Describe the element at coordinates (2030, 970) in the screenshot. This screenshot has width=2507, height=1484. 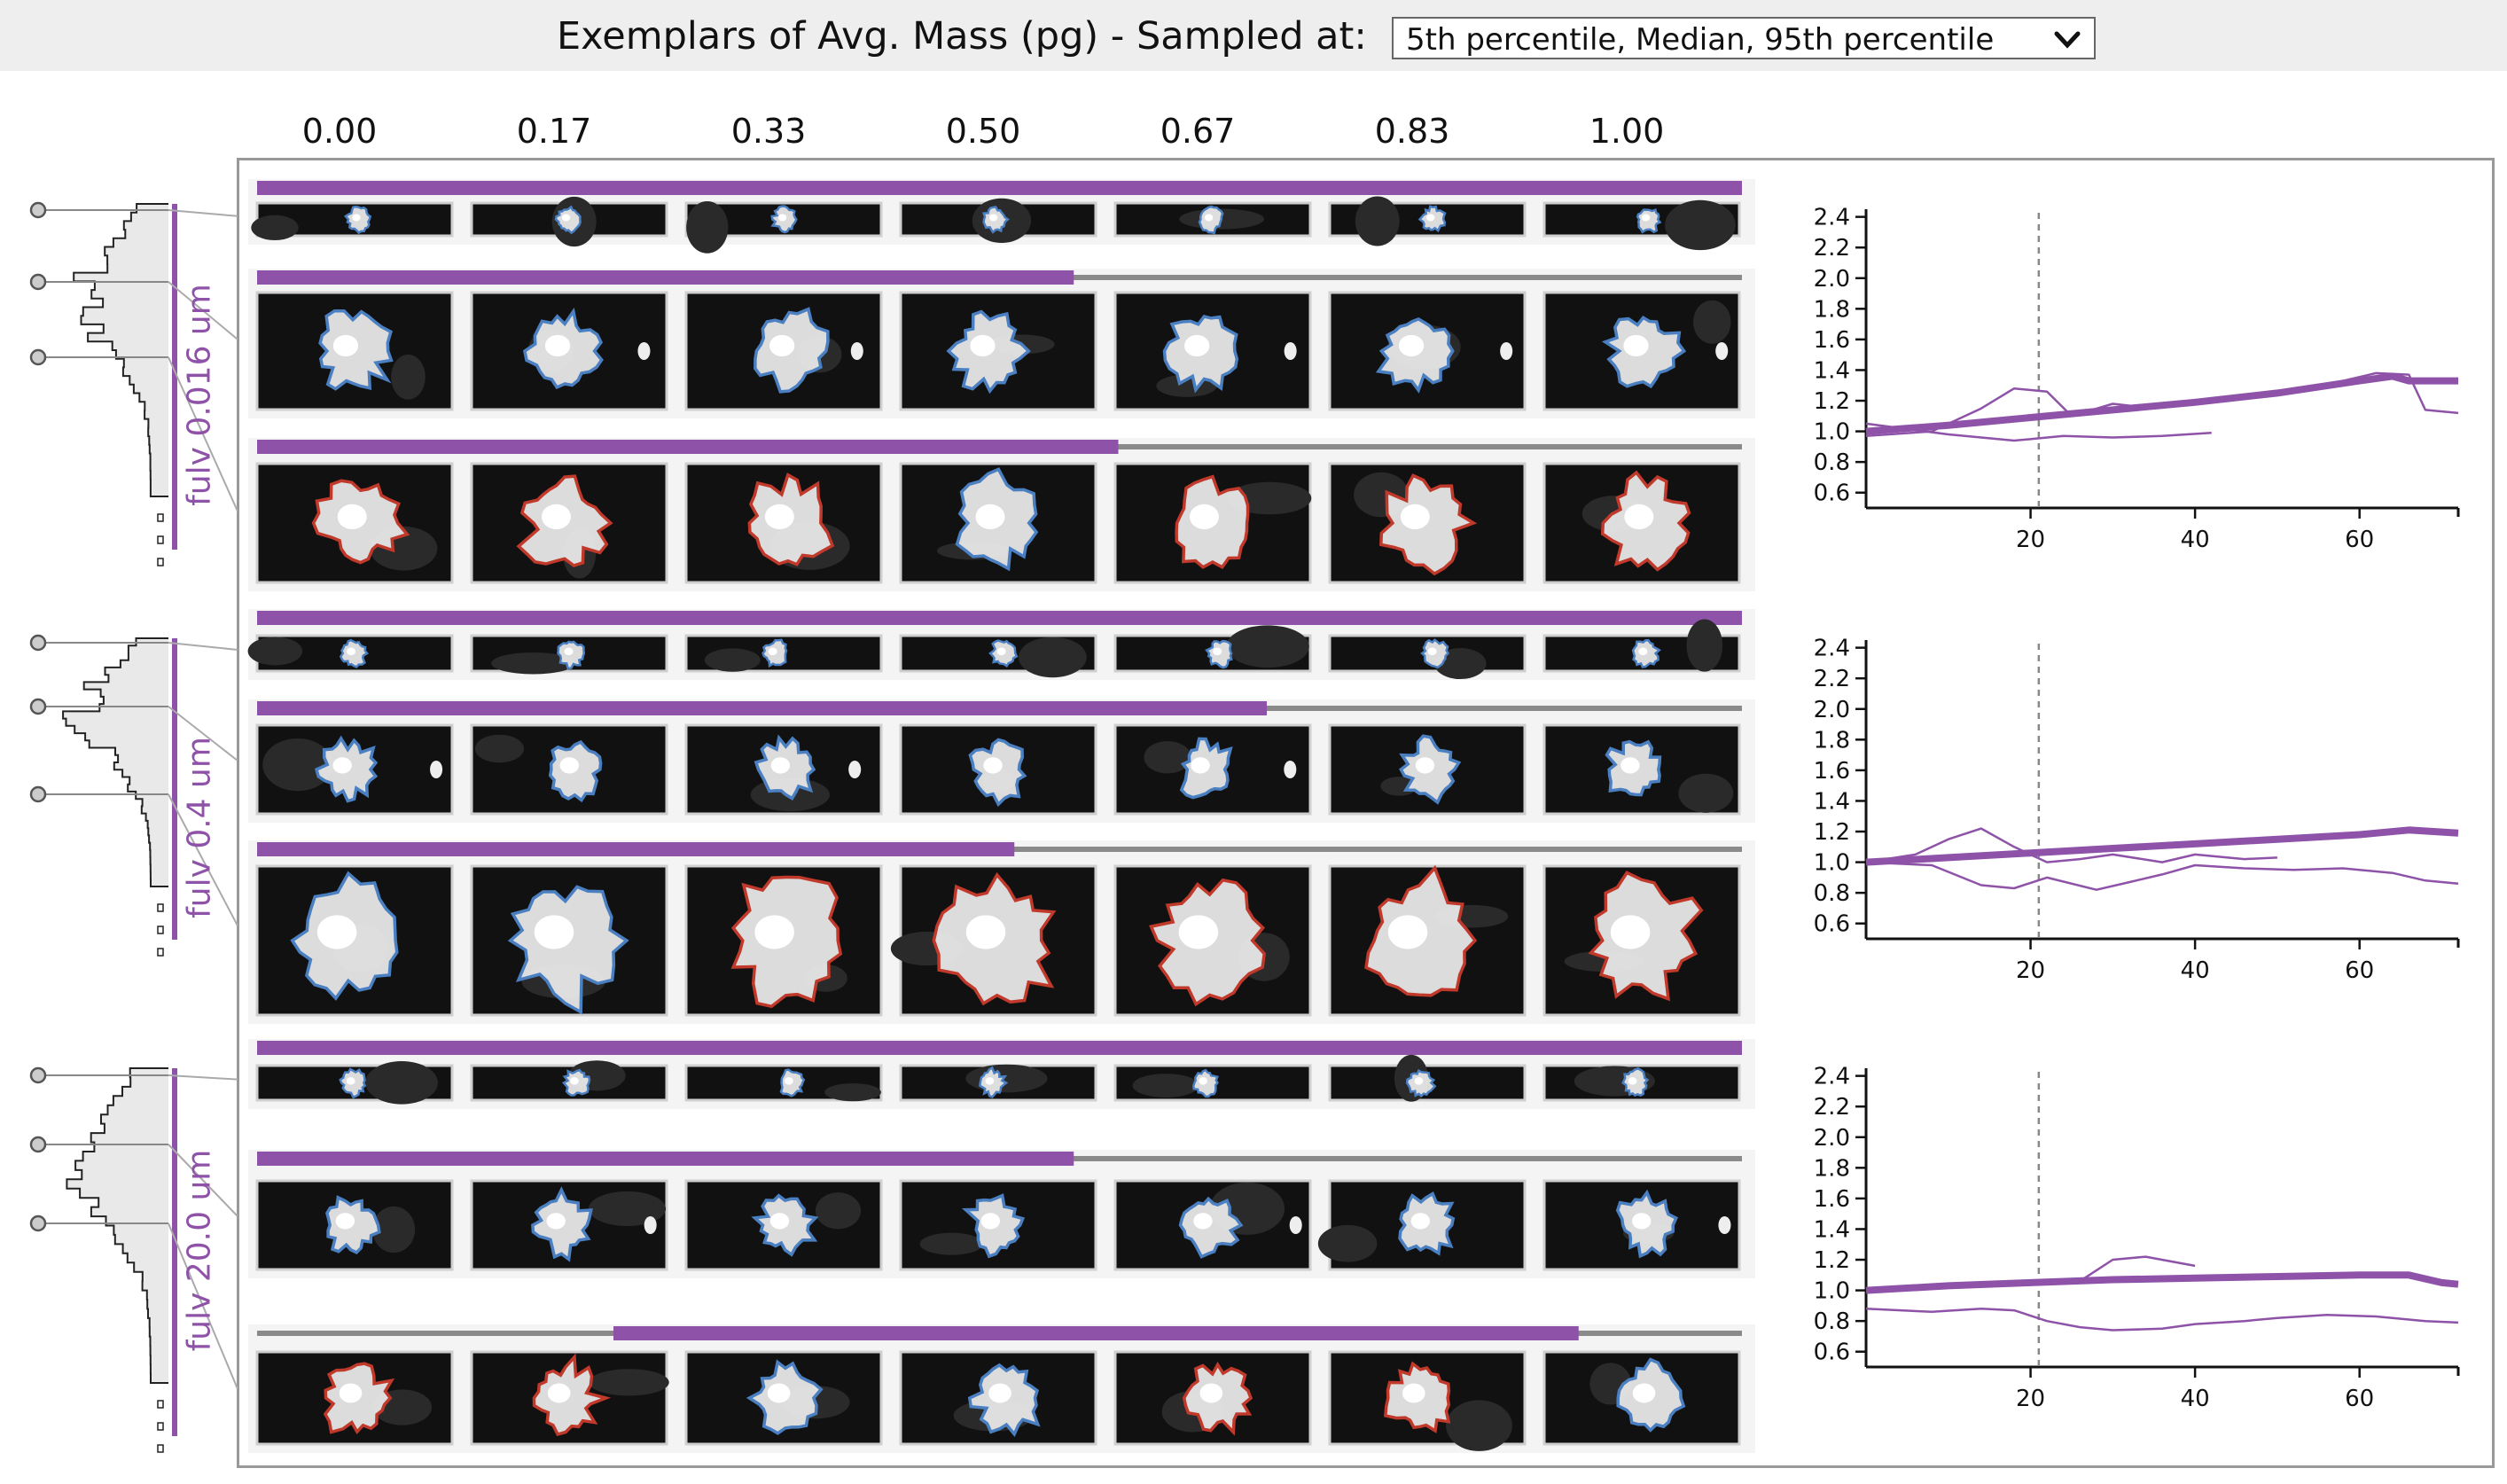
I see `x-tick-label: 20` at that location.